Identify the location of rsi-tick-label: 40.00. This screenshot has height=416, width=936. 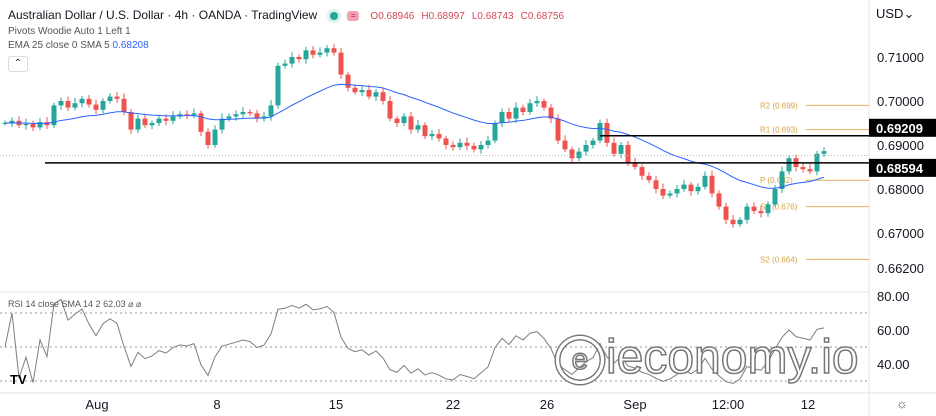
(893, 364).